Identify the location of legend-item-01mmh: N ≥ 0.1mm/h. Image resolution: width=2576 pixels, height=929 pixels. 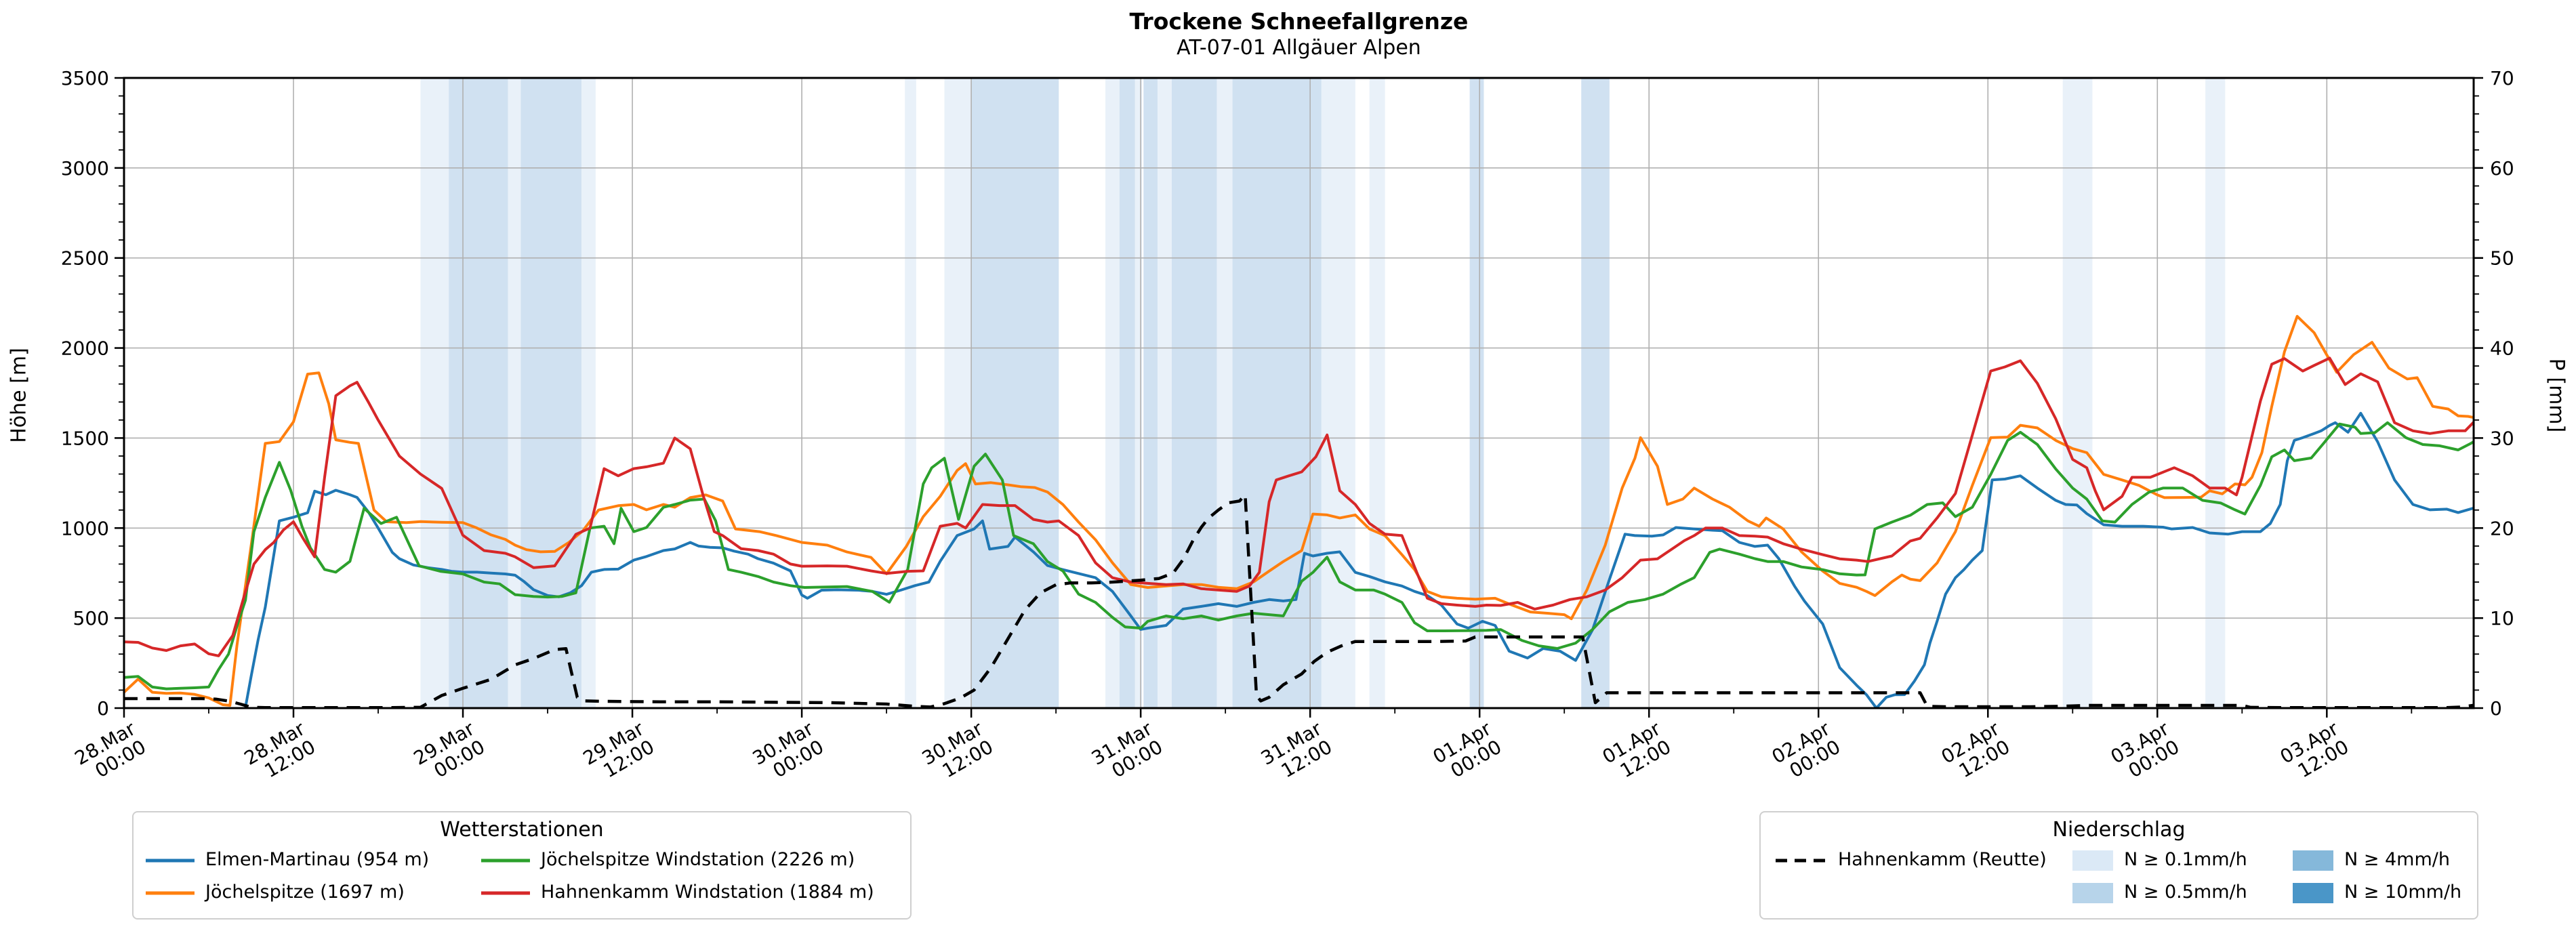
(2185, 859).